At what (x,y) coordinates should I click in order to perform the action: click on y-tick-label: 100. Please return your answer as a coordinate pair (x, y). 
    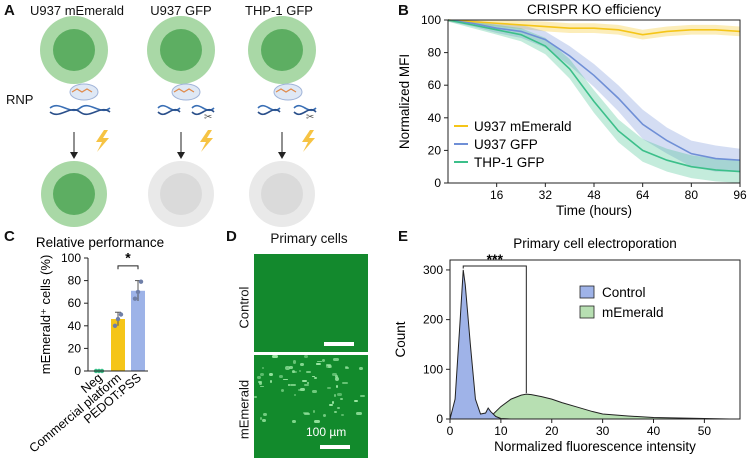
    Looking at the image, I should click on (433, 369).